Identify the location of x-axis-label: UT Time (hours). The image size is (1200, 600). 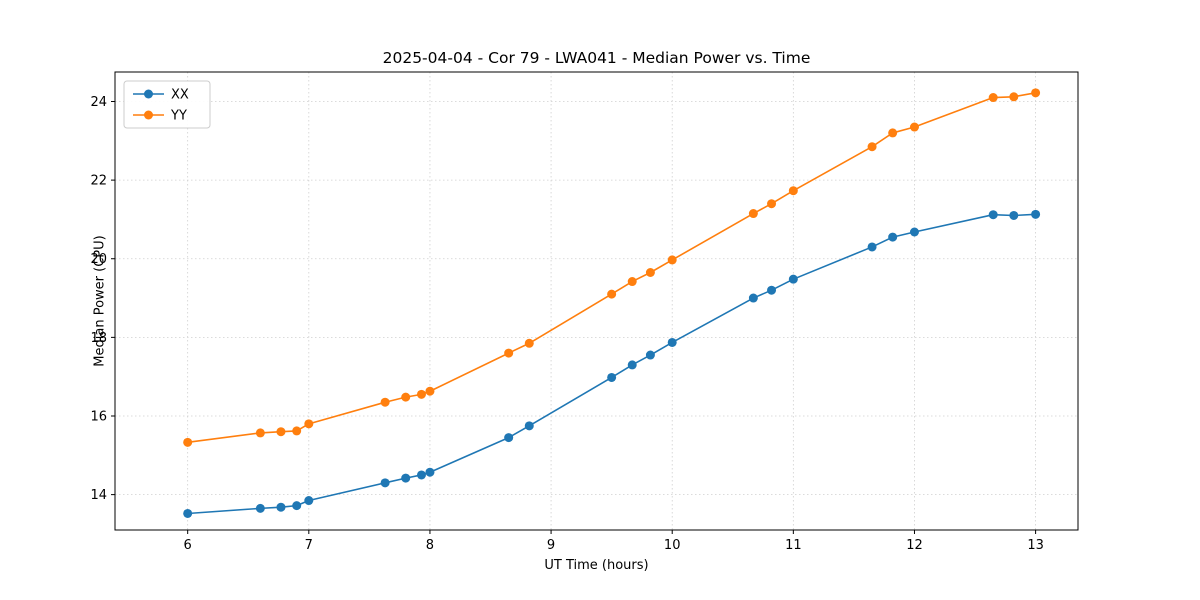
(596, 565).